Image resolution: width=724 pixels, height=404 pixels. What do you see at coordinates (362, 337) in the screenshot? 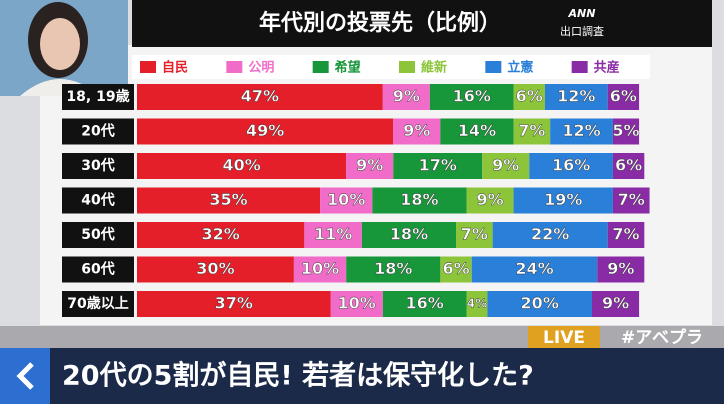
I see `live-bar` at bounding box center [362, 337].